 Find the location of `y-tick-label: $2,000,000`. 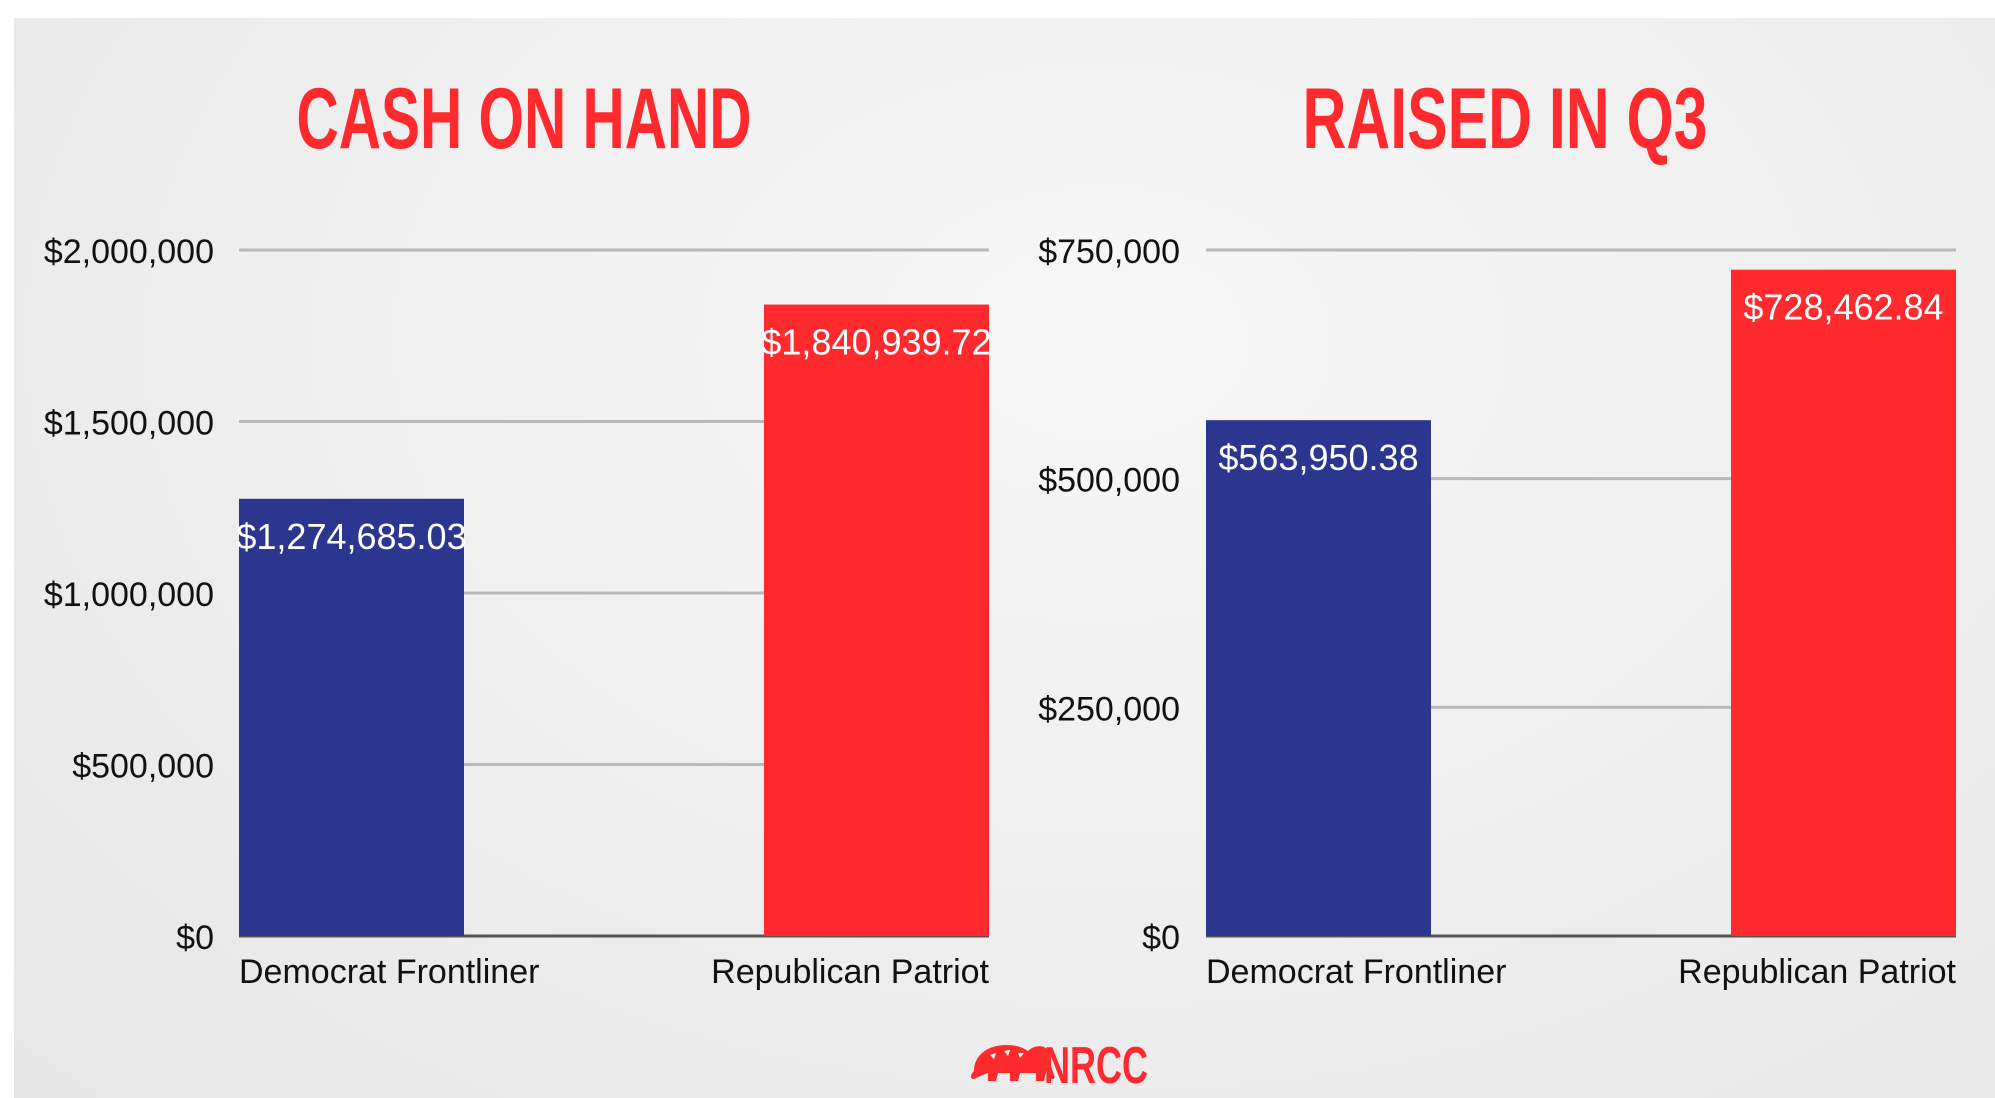

y-tick-label: $2,000,000 is located at coordinates (129, 252).